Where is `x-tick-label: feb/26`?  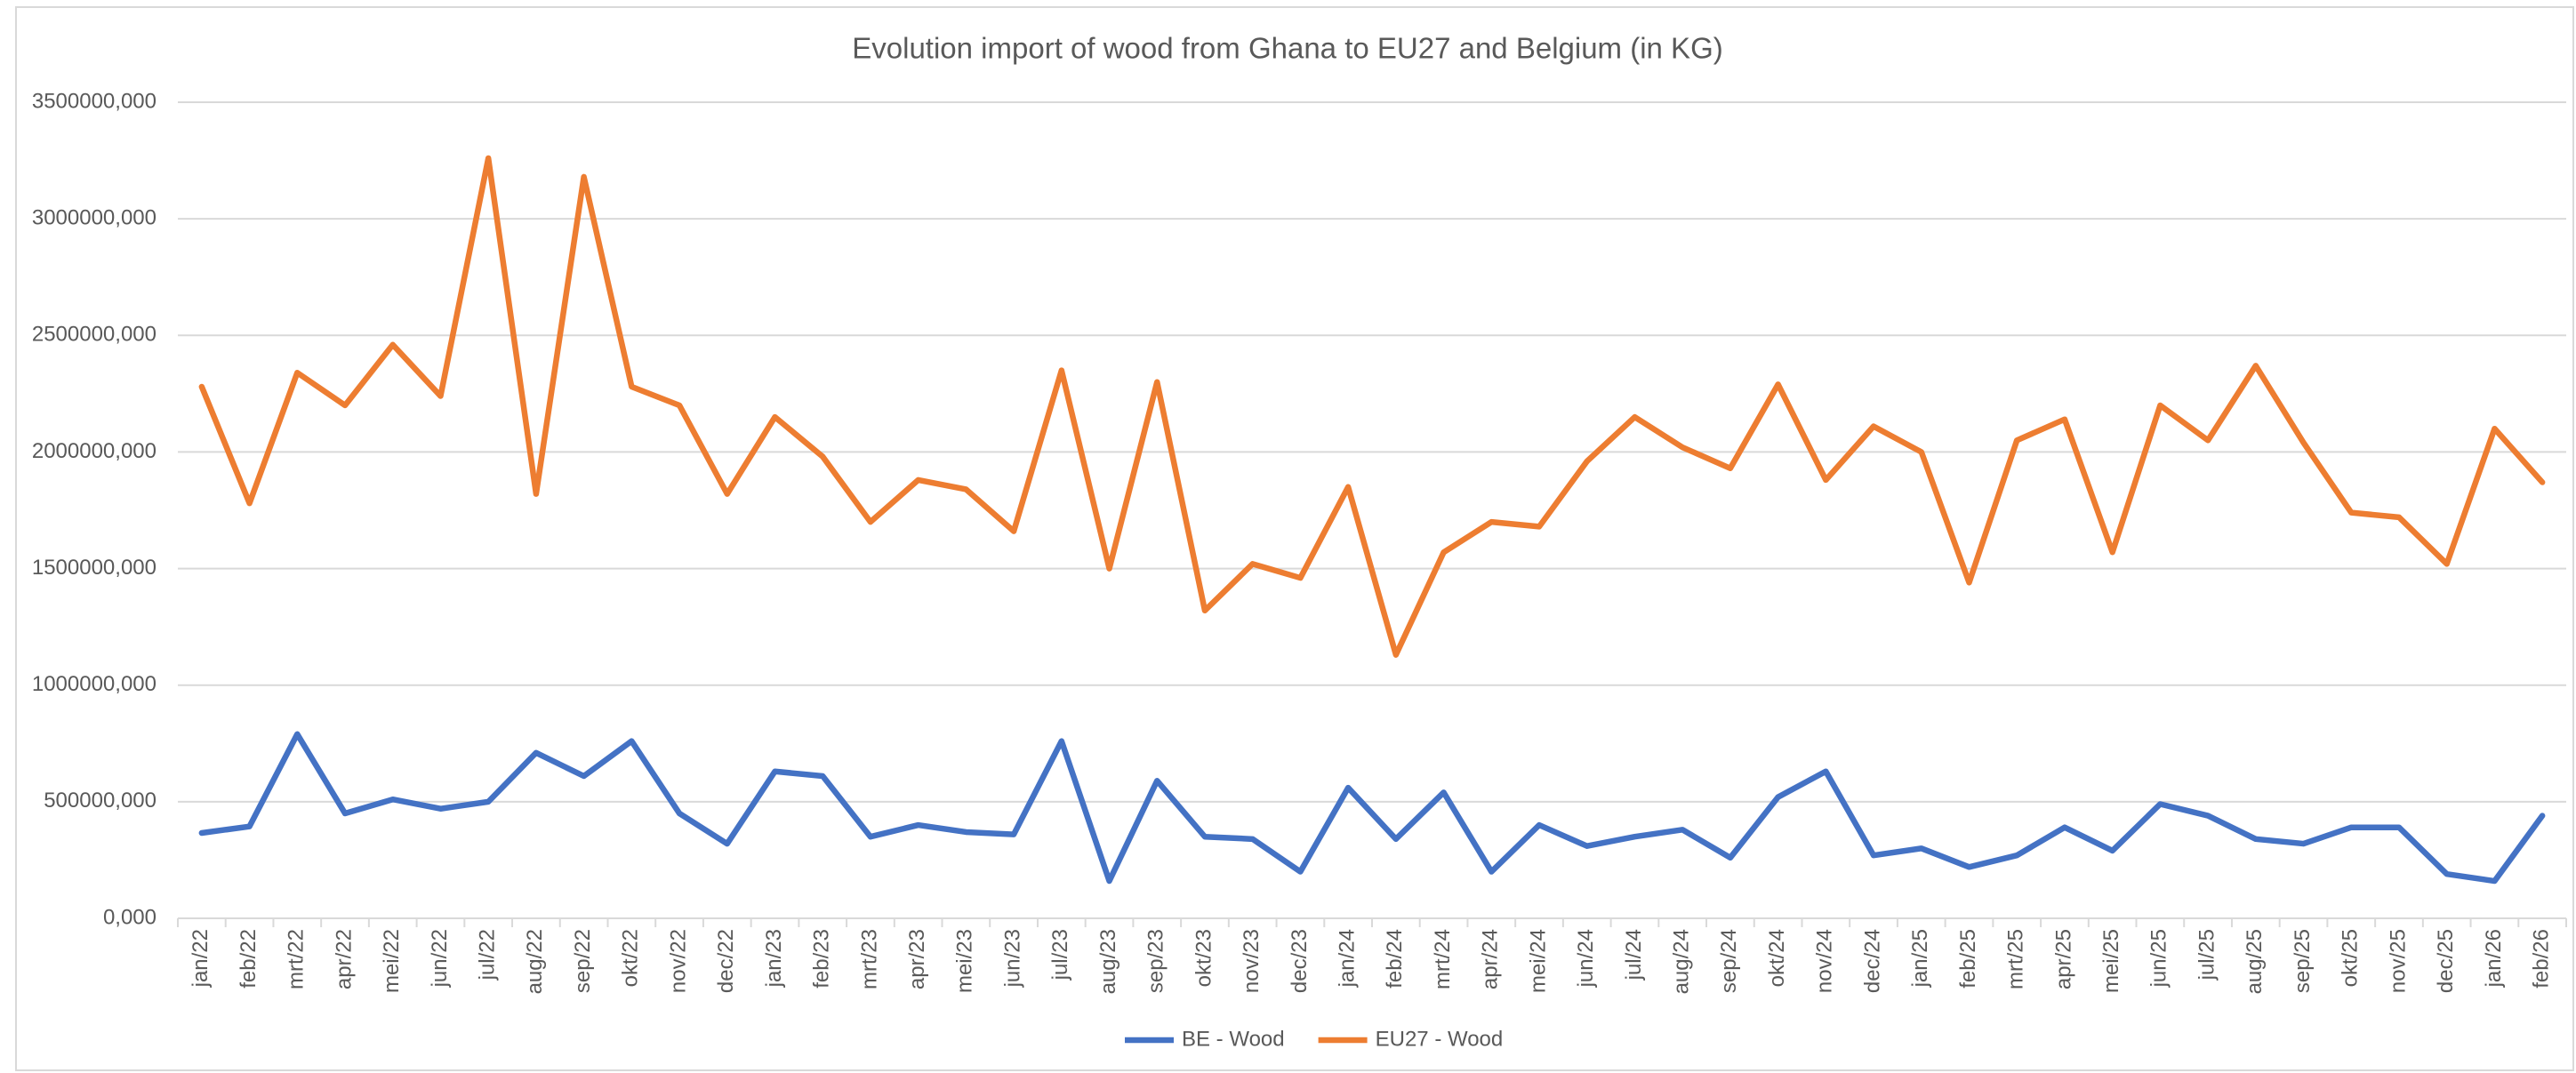 x-tick-label: feb/26 is located at coordinates (2541, 959).